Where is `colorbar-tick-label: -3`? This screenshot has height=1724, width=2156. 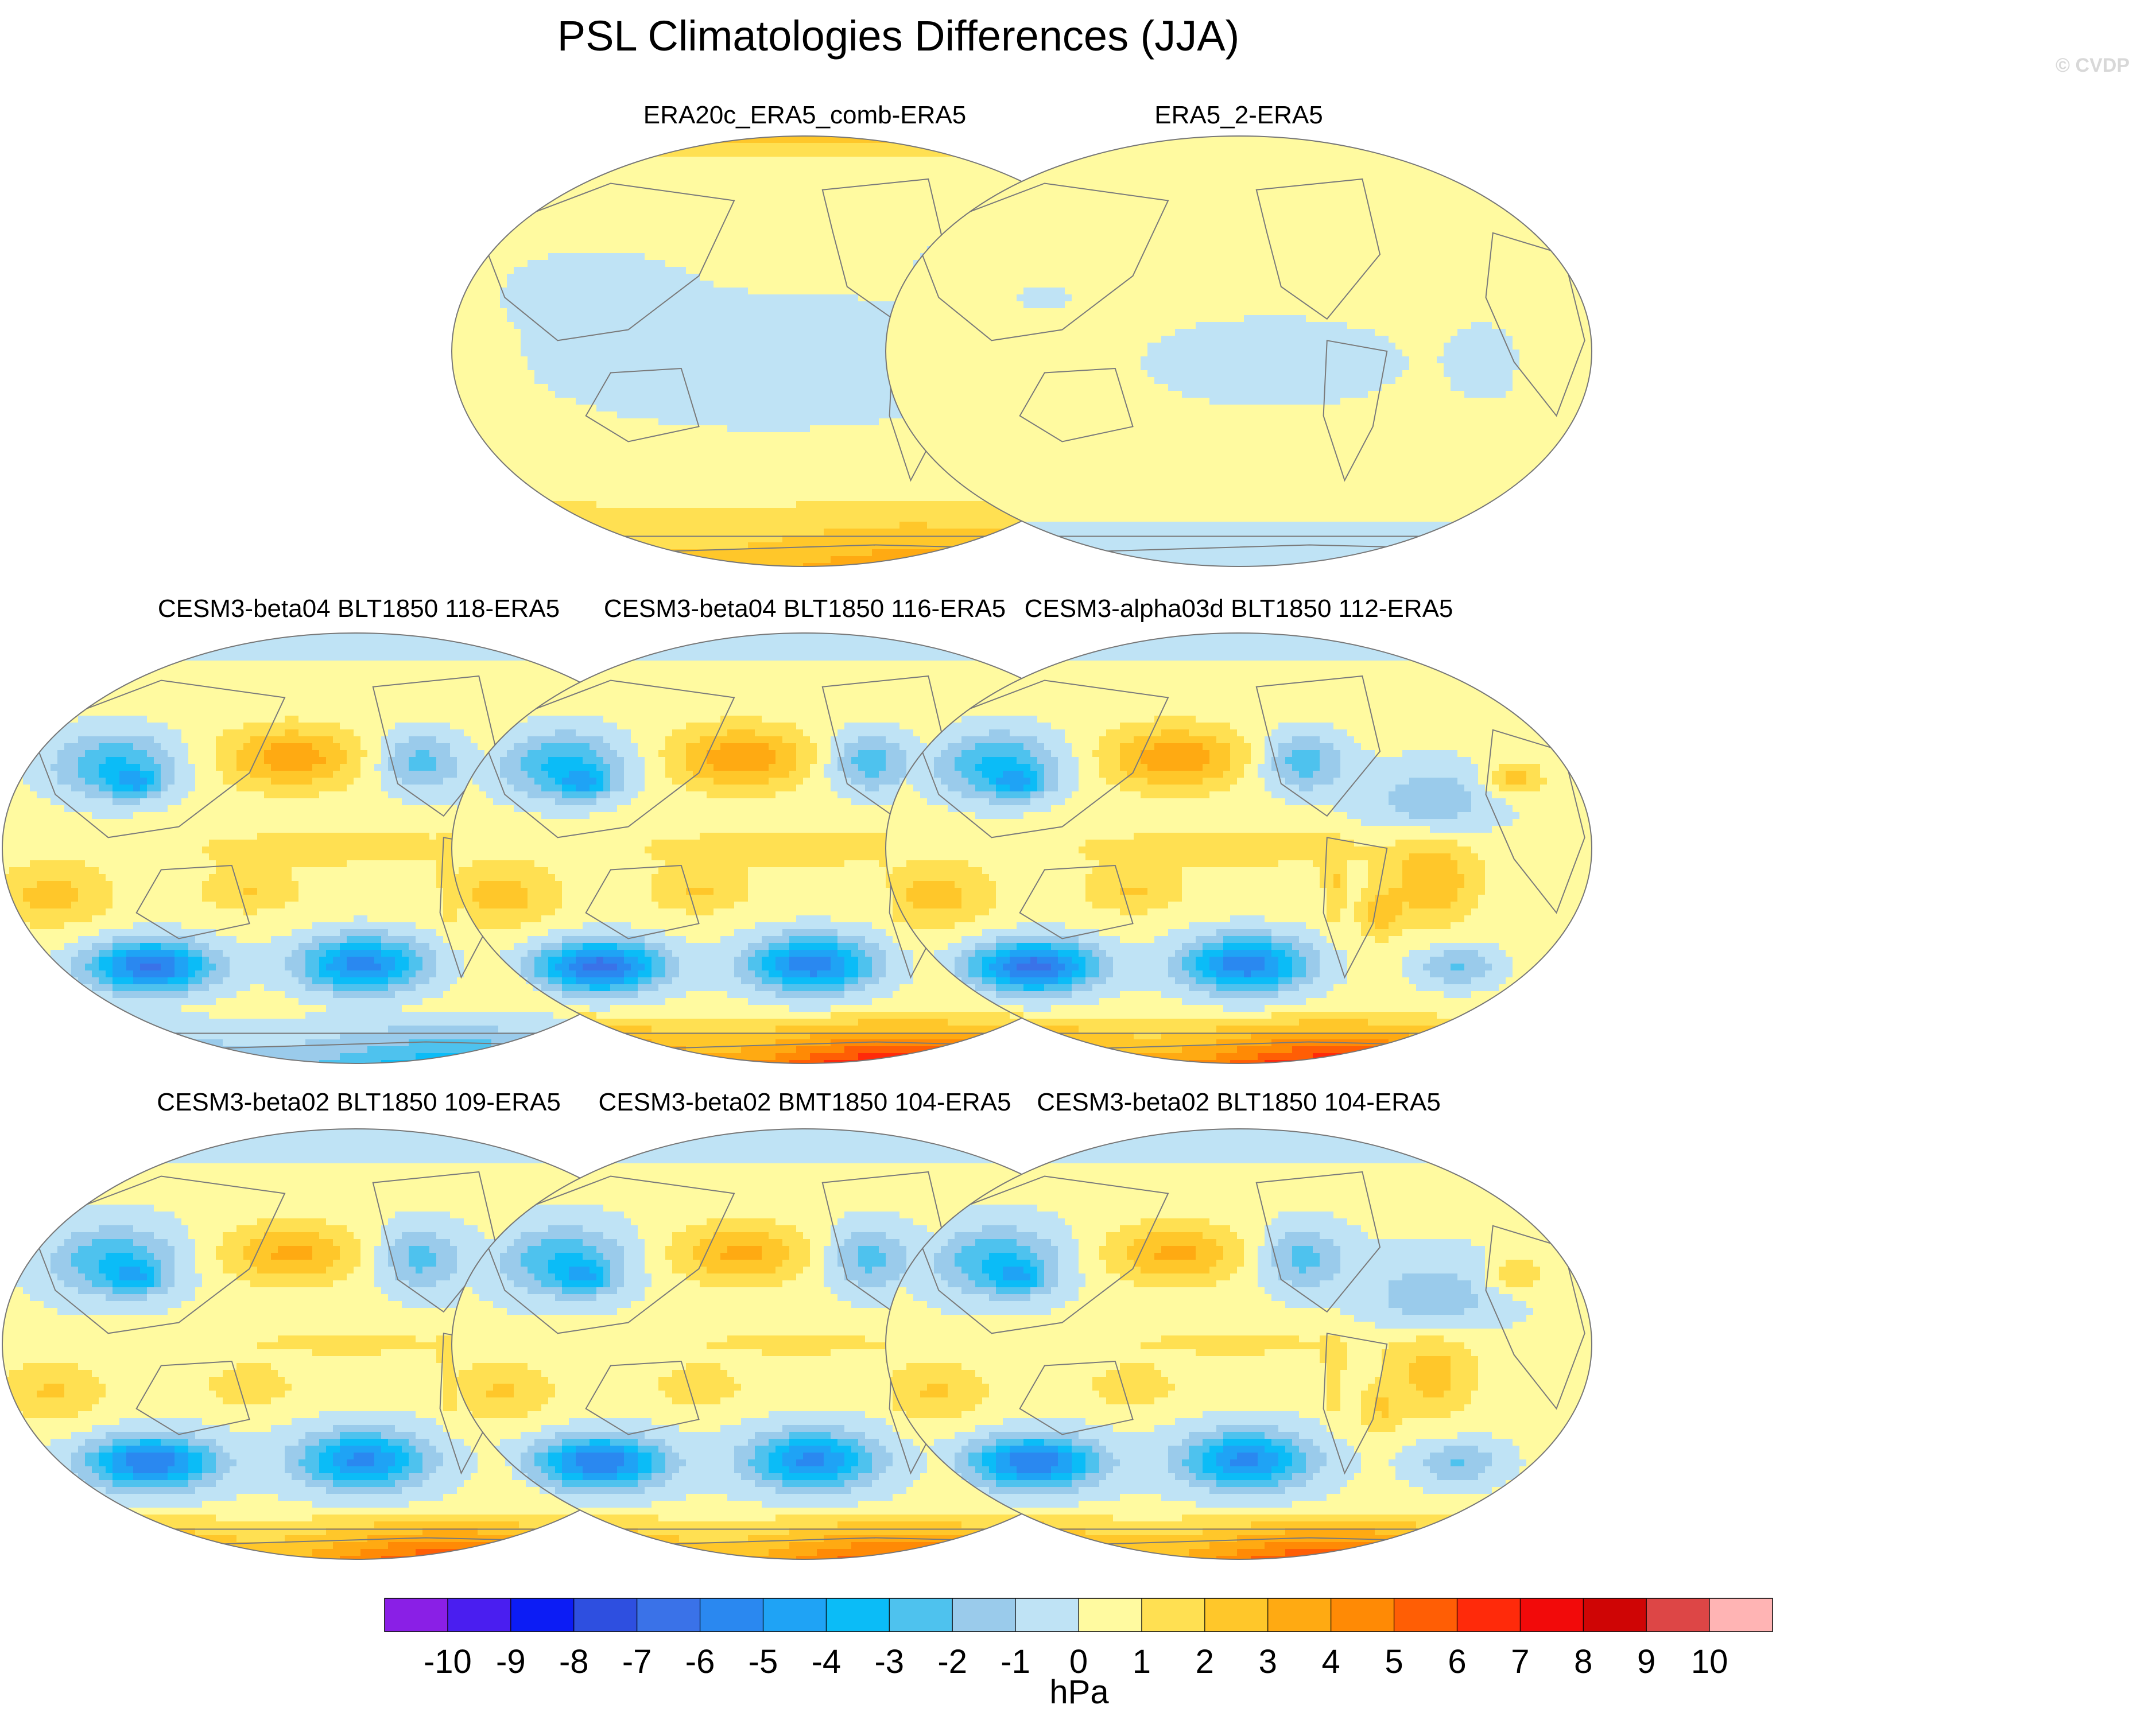 colorbar-tick-label: -3 is located at coordinates (889, 1661).